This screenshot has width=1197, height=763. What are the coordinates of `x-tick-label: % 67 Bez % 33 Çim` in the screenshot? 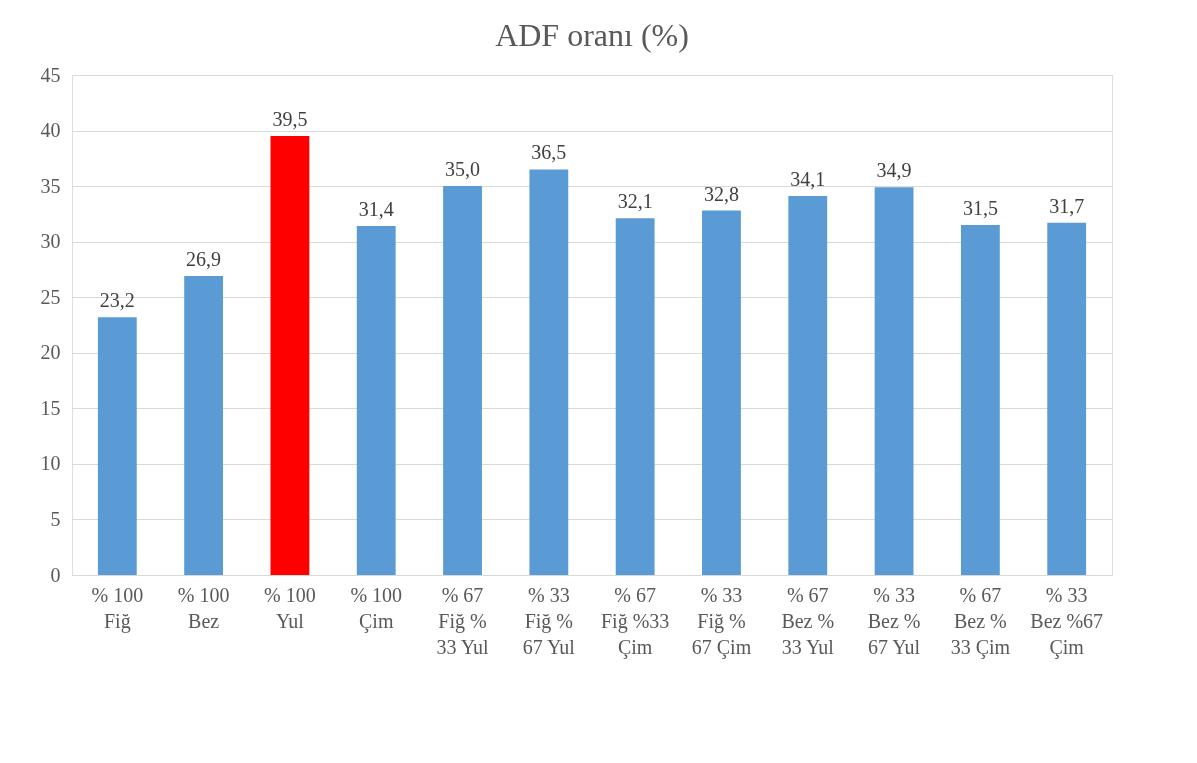 It's located at (980, 621).